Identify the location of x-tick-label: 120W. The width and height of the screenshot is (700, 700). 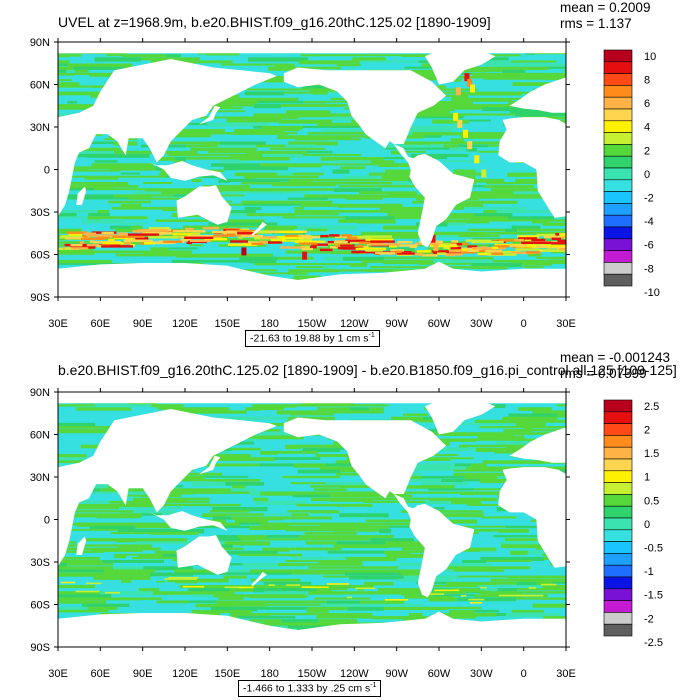
(354, 324).